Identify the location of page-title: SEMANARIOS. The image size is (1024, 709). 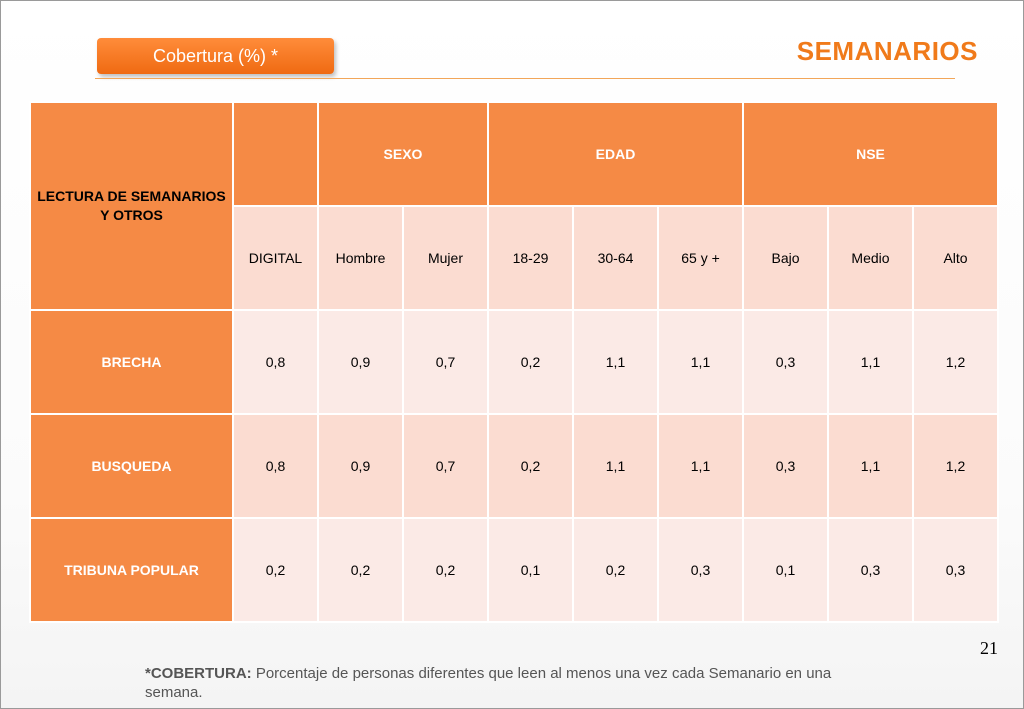
(887, 51).